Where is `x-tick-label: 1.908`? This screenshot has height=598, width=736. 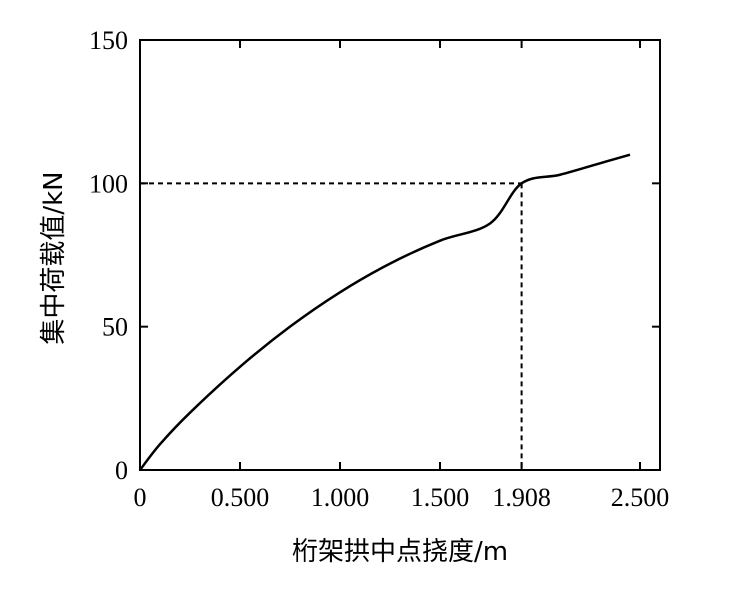 x-tick-label: 1.908 is located at coordinates (521, 497).